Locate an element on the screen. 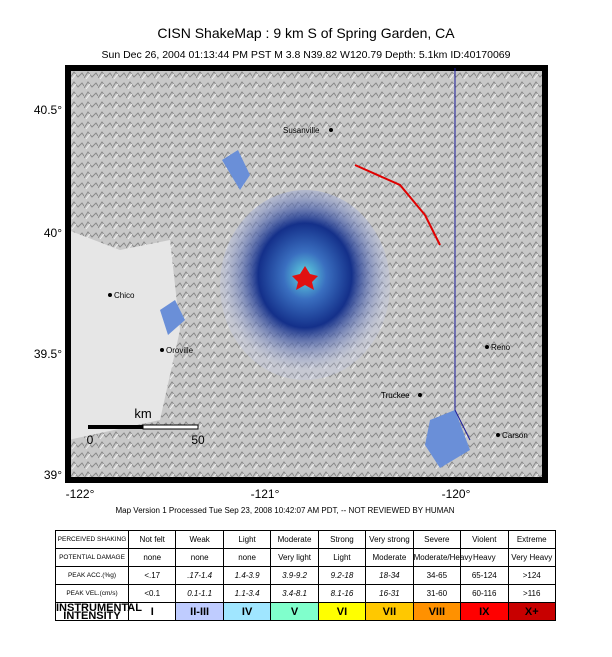 The width and height of the screenshot is (612, 657). table-cell: 3.9-9.2 is located at coordinates (294, 575).